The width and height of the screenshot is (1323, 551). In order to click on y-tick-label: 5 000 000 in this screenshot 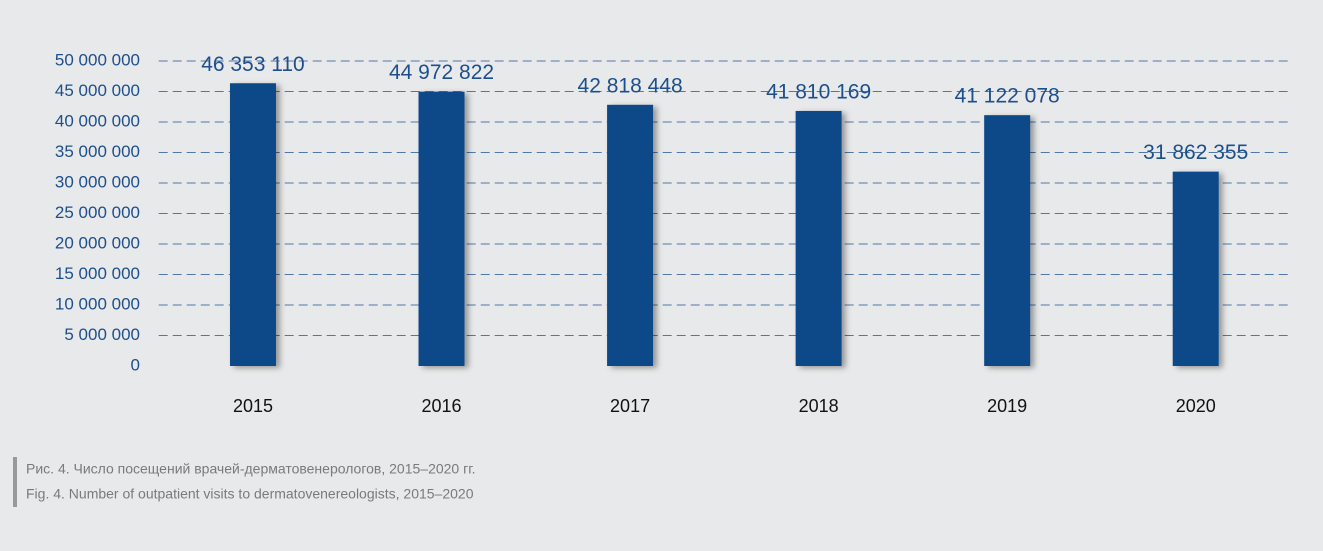, I will do `click(102, 334)`.